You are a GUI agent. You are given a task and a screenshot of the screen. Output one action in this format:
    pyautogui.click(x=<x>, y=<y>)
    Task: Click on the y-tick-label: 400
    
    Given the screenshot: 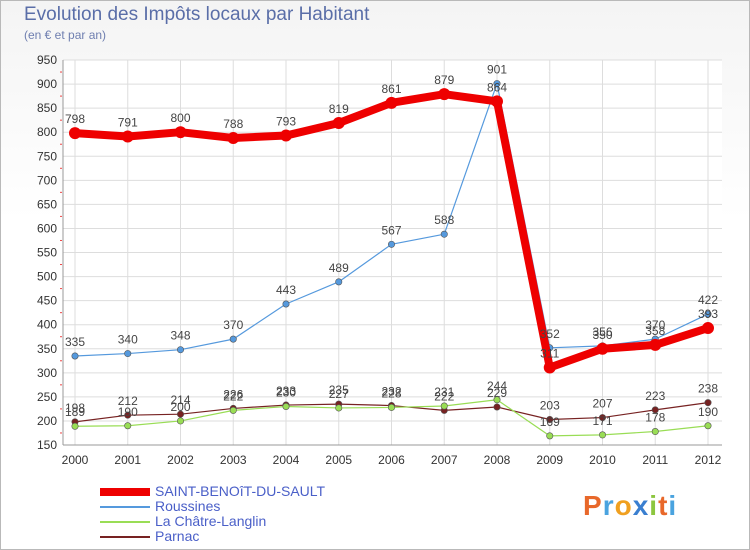 What is the action you would take?
    pyautogui.click(x=47, y=325)
    